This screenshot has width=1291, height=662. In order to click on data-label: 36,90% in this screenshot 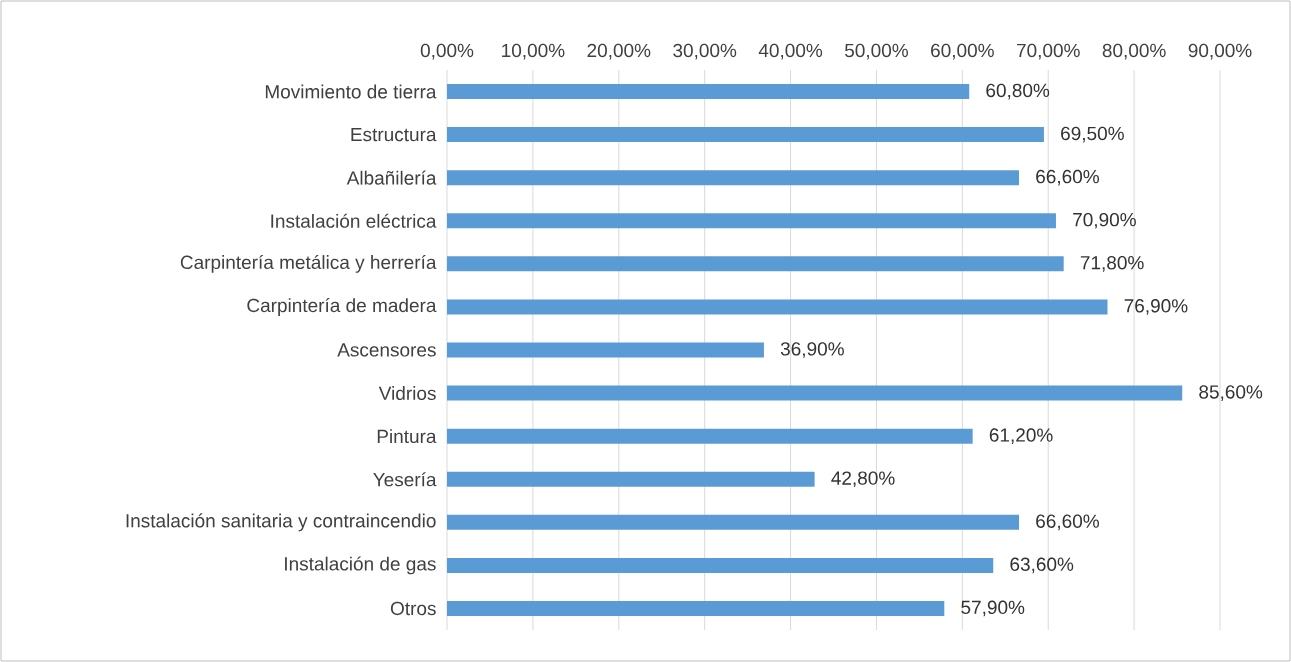, I will do `click(812, 350)`.